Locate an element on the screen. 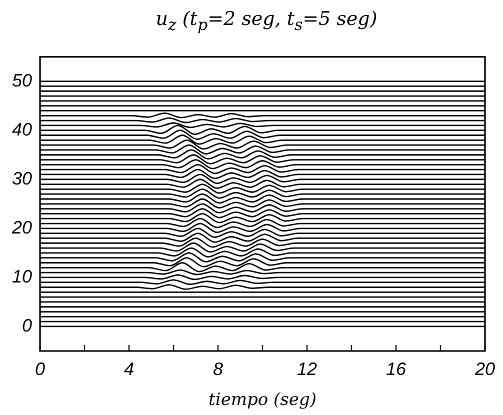 The width and height of the screenshot is (503, 415). x-tick-label: 0 is located at coordinates (40, 368).